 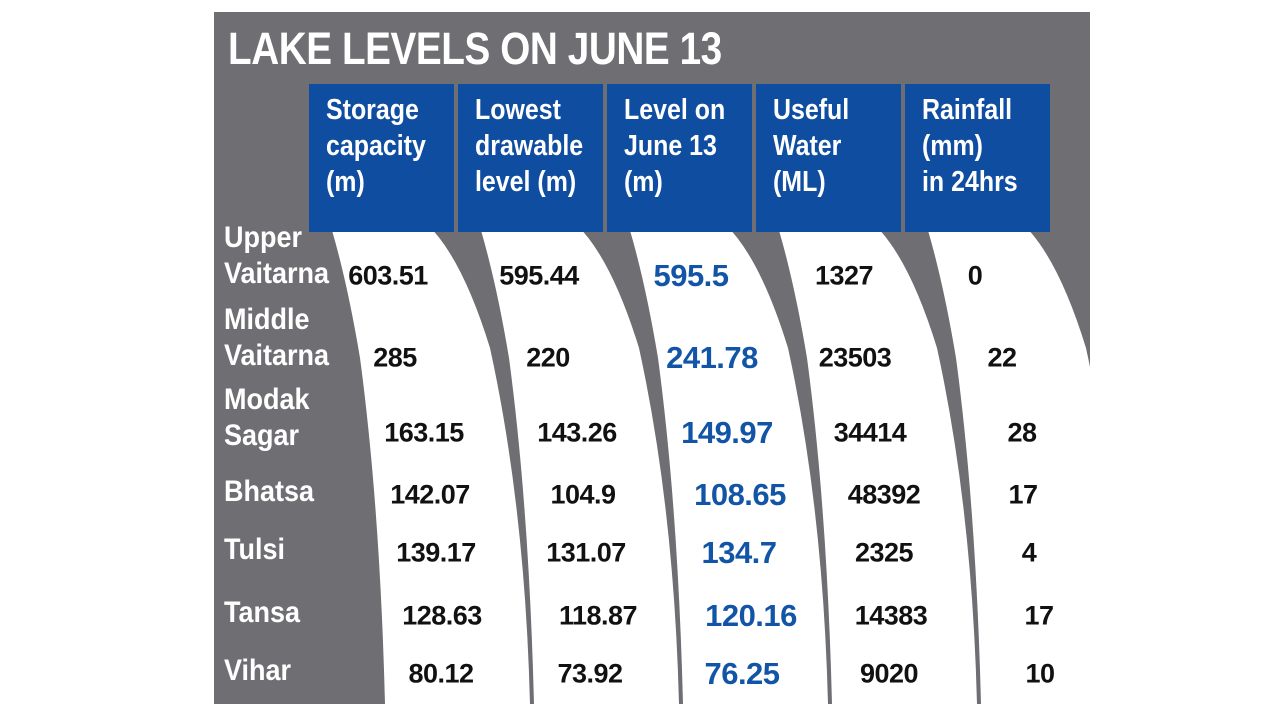 I want to click on table-cell: 131.07, so click(x=586, y=552).